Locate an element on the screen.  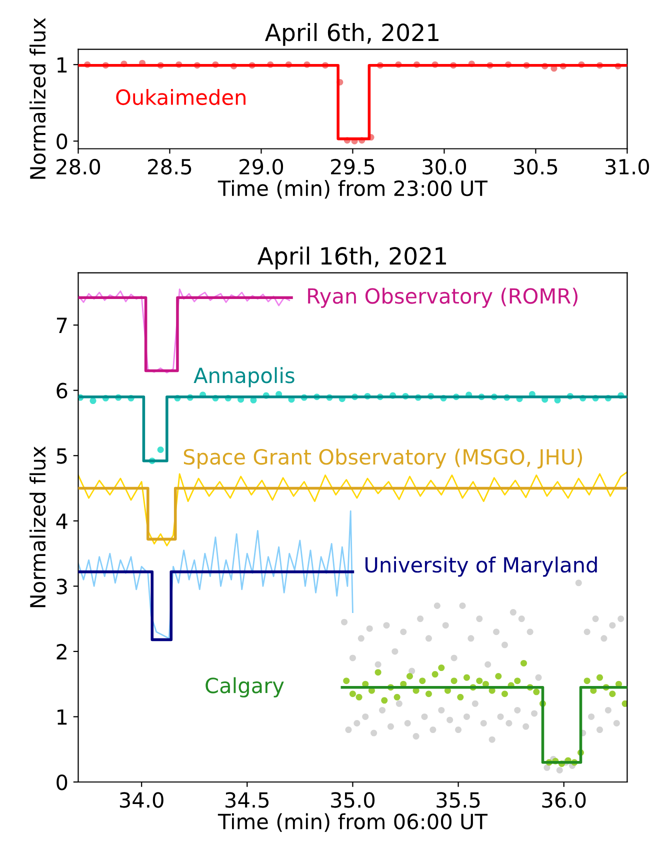
x-tick-label: 35.5 is located at coordinates (458, 800).